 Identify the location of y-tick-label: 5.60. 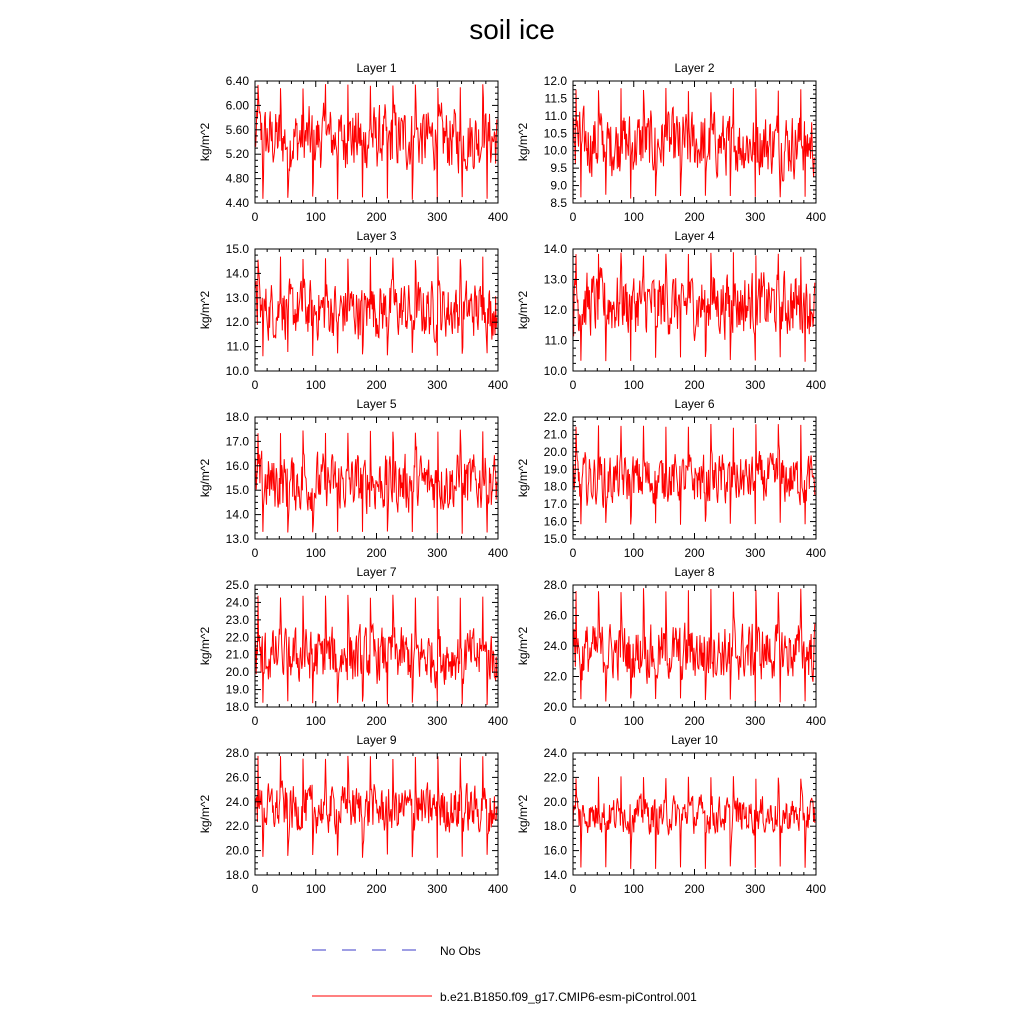
(238, 130).